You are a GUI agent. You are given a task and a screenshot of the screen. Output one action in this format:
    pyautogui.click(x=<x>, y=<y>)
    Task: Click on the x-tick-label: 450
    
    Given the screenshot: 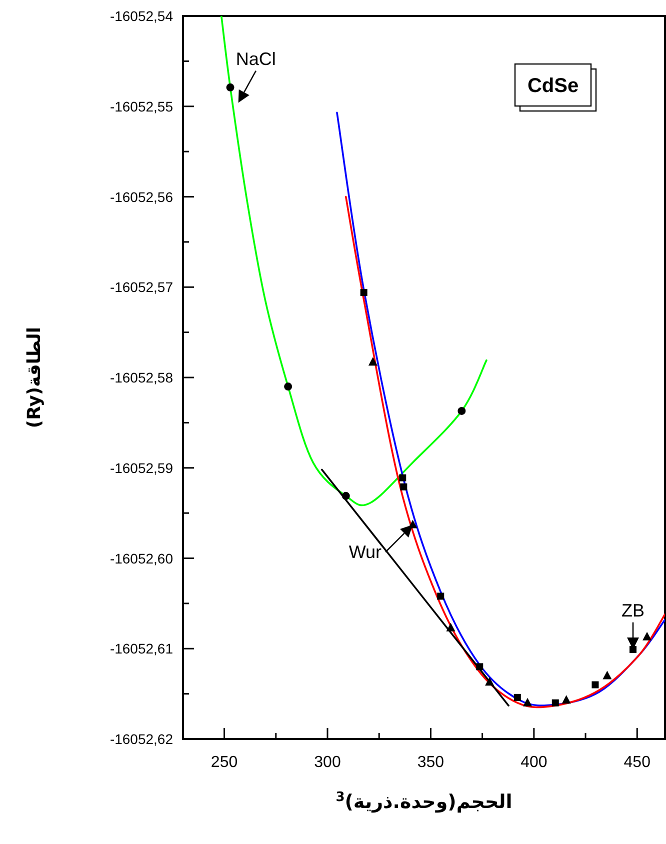 What is the action you would take?
    pyautogui.click(x=637, y=762)
    